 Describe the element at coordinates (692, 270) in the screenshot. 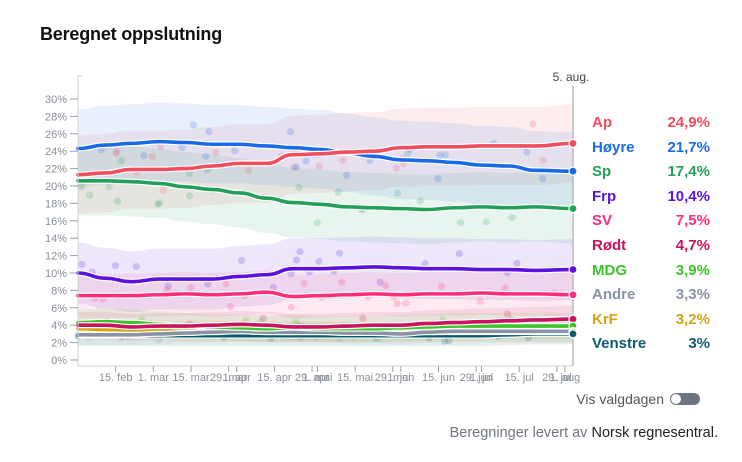

I see `legend-party-value: 3,9%` at that location.